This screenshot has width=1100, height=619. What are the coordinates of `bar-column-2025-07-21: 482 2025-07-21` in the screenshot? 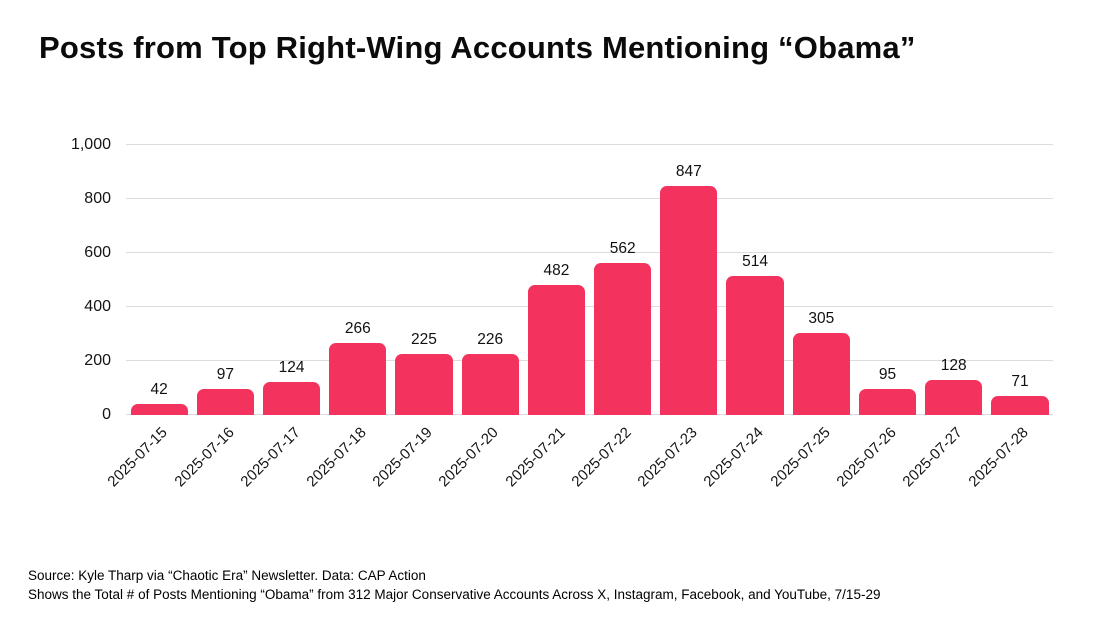 It's located at (545, 317).